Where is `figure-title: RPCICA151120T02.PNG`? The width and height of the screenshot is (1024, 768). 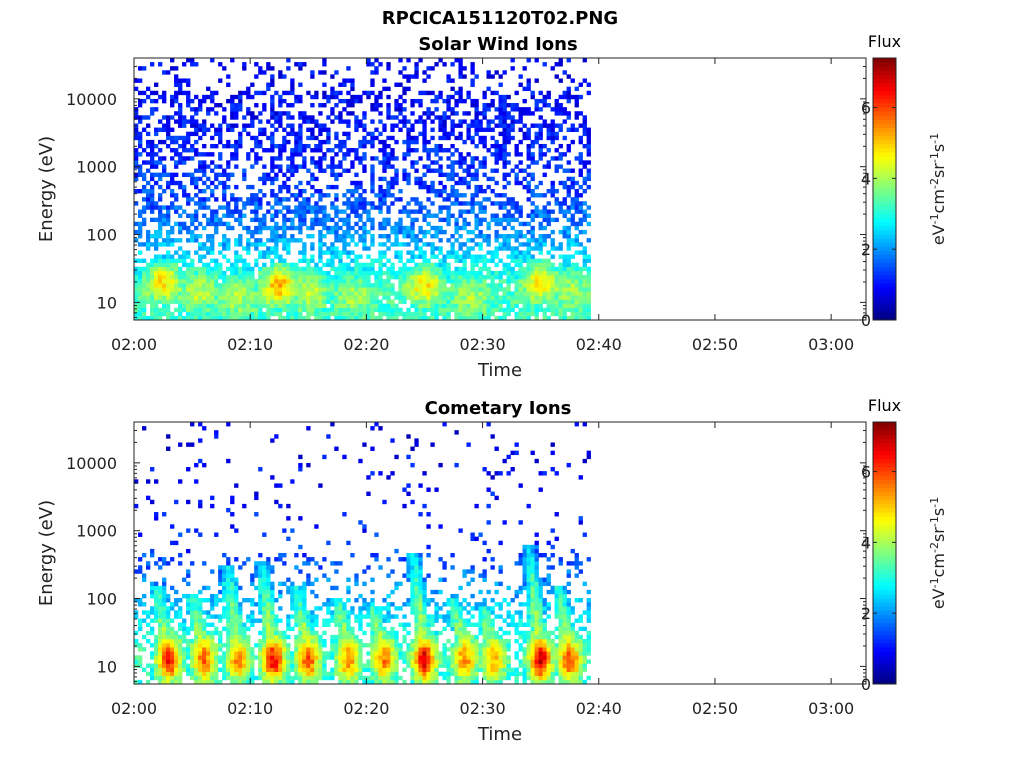 figure-title: RPCICA151120T02.PNG is located at coordinates (500, 18).